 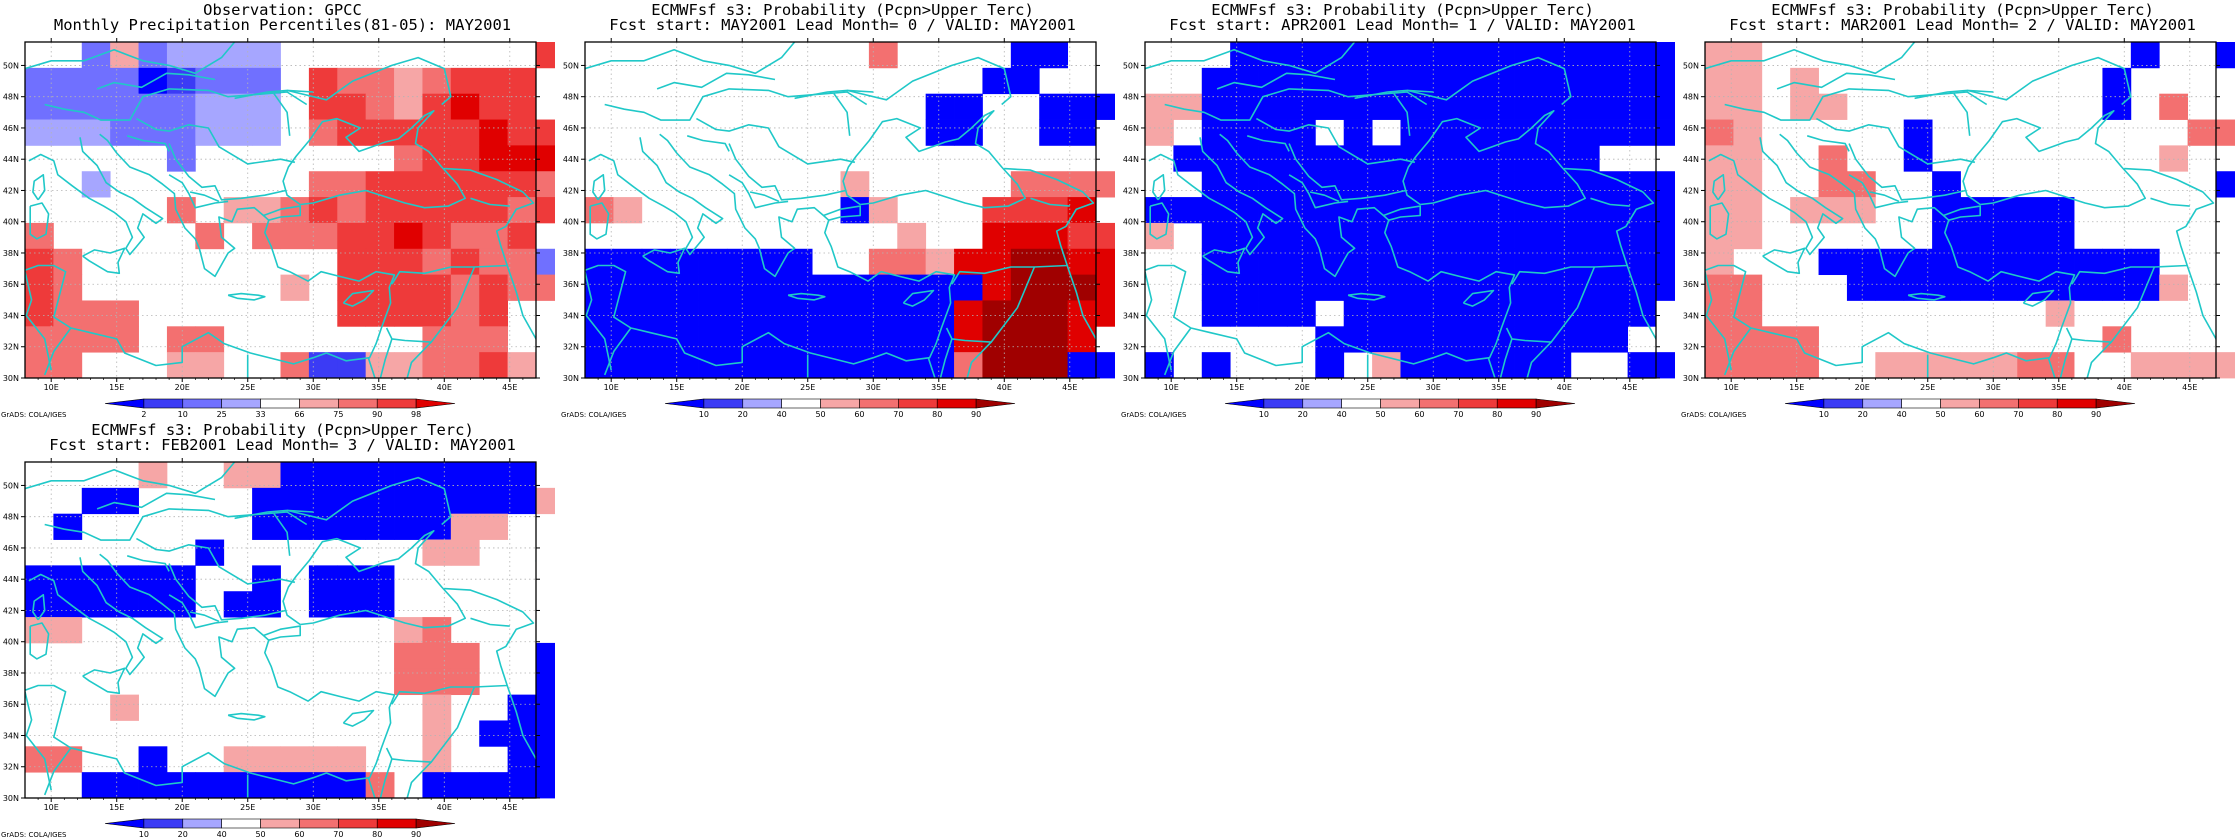 What do you see at coordinates (1993, 387) in the screenshot?
I see `lon-tick-label: 30E` at bounding box center [1993, 387].